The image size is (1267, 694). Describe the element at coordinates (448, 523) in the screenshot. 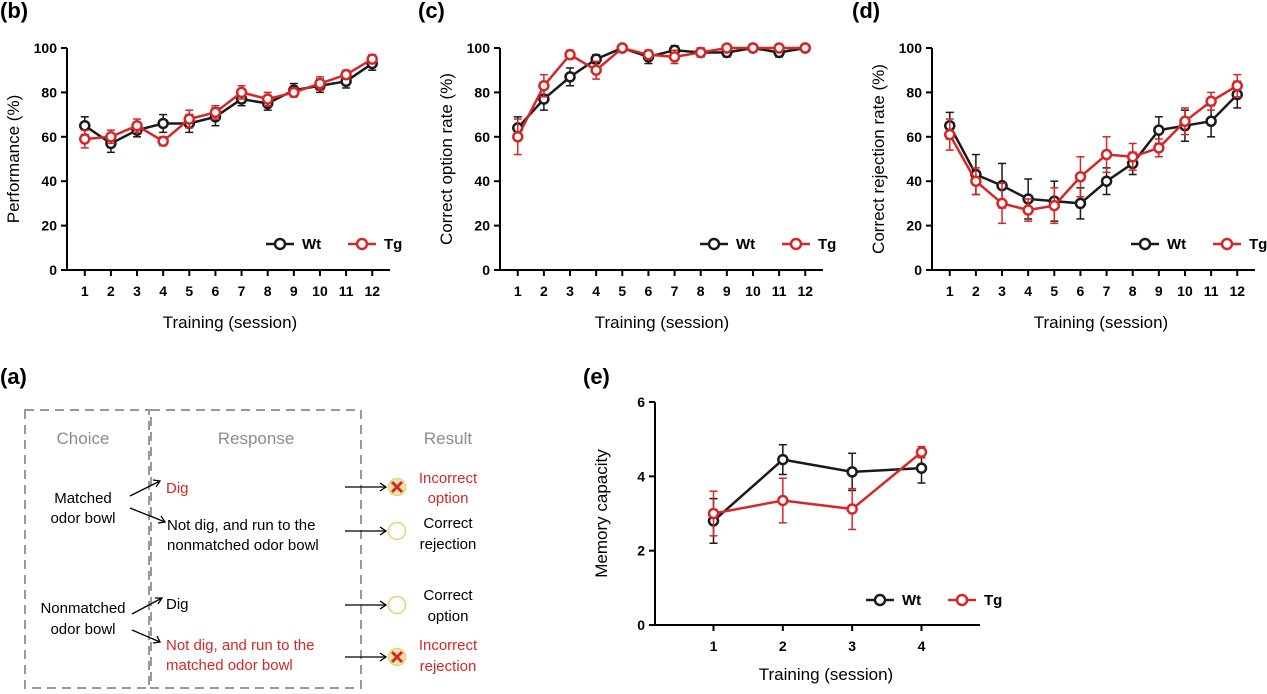

I see `result-correct-rejection-line1: Correct` at that location.